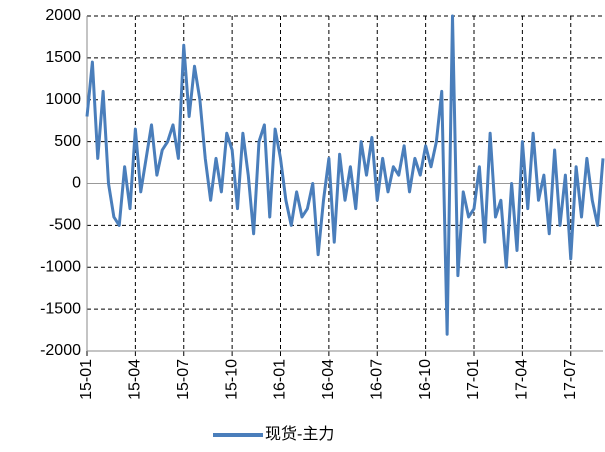  What do you see at coordinates (63, 99) in the screenshot?
I see `y-tick-label: 1000` at bounding box center [63, 99].